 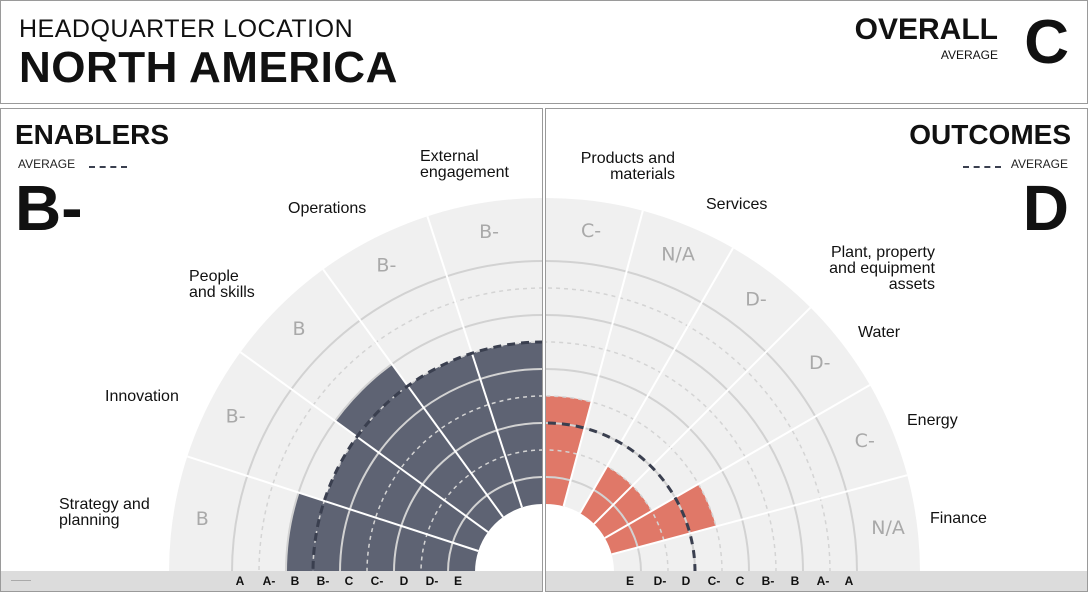 What do you see at coordinates (926, 29) in the screenshot?
I see `overall-label: OVERALL` at bounding box center [926, 29].